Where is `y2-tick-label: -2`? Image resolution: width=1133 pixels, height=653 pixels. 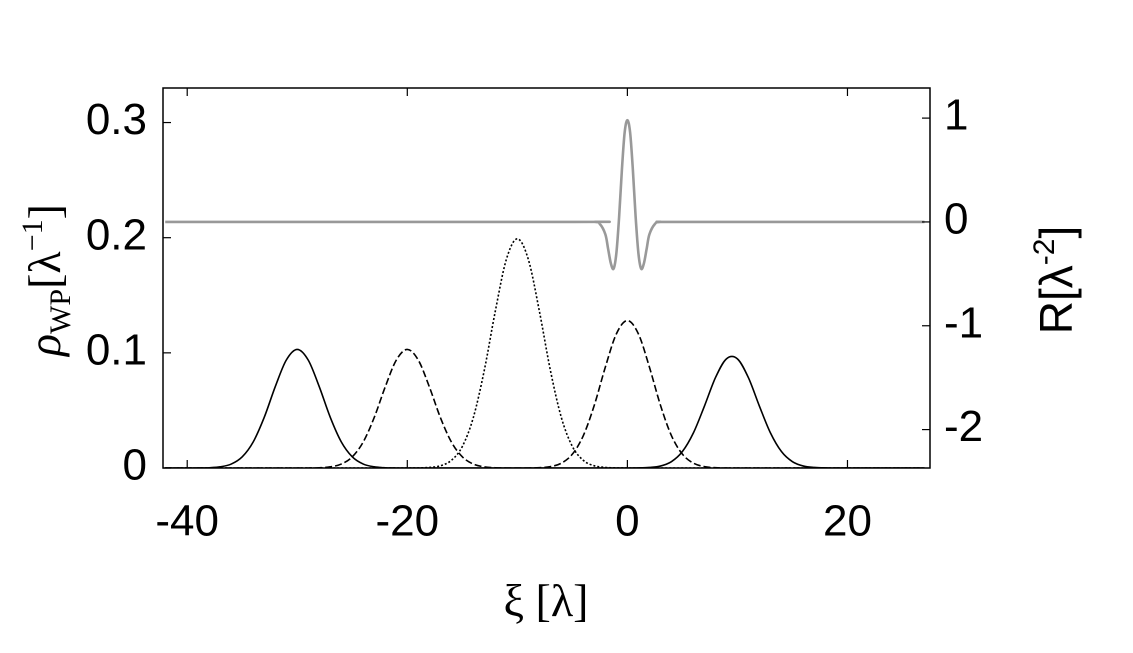 y2-tick-label: -2 is located at coordinates (963, 426).